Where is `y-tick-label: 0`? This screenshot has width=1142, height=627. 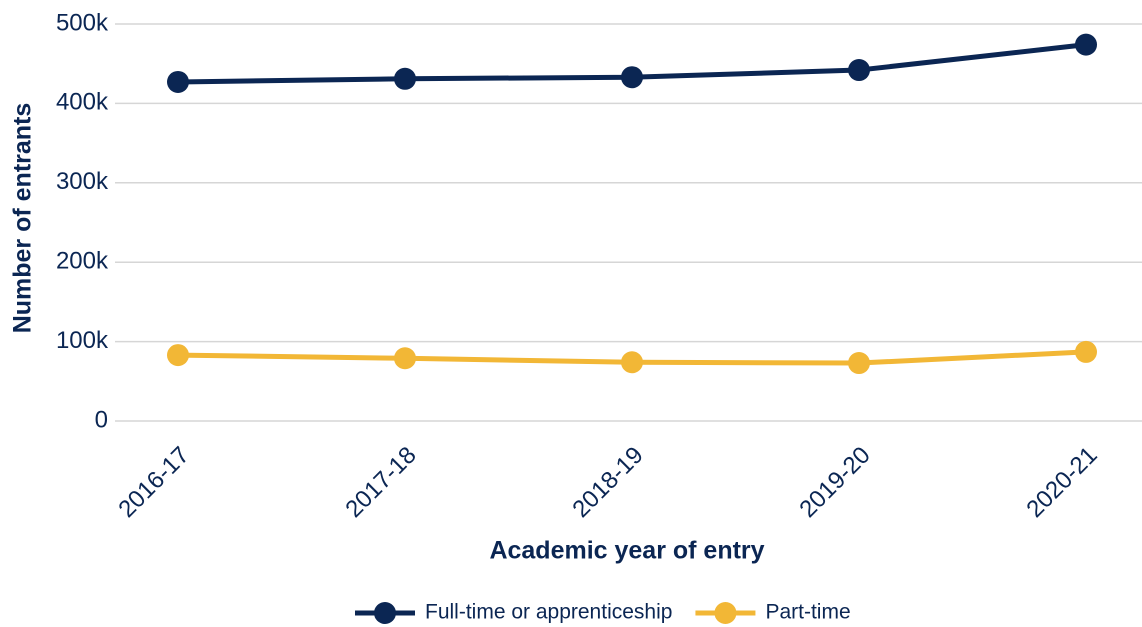 y-tick-label: 0 is located at coordinates (101, 419).